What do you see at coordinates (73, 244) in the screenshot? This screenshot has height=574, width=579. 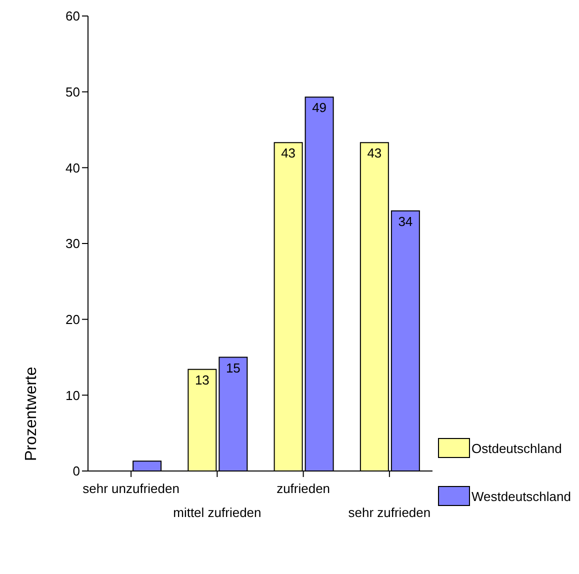 I see `y-tick-label: 30` at bounding box center [73, 244].